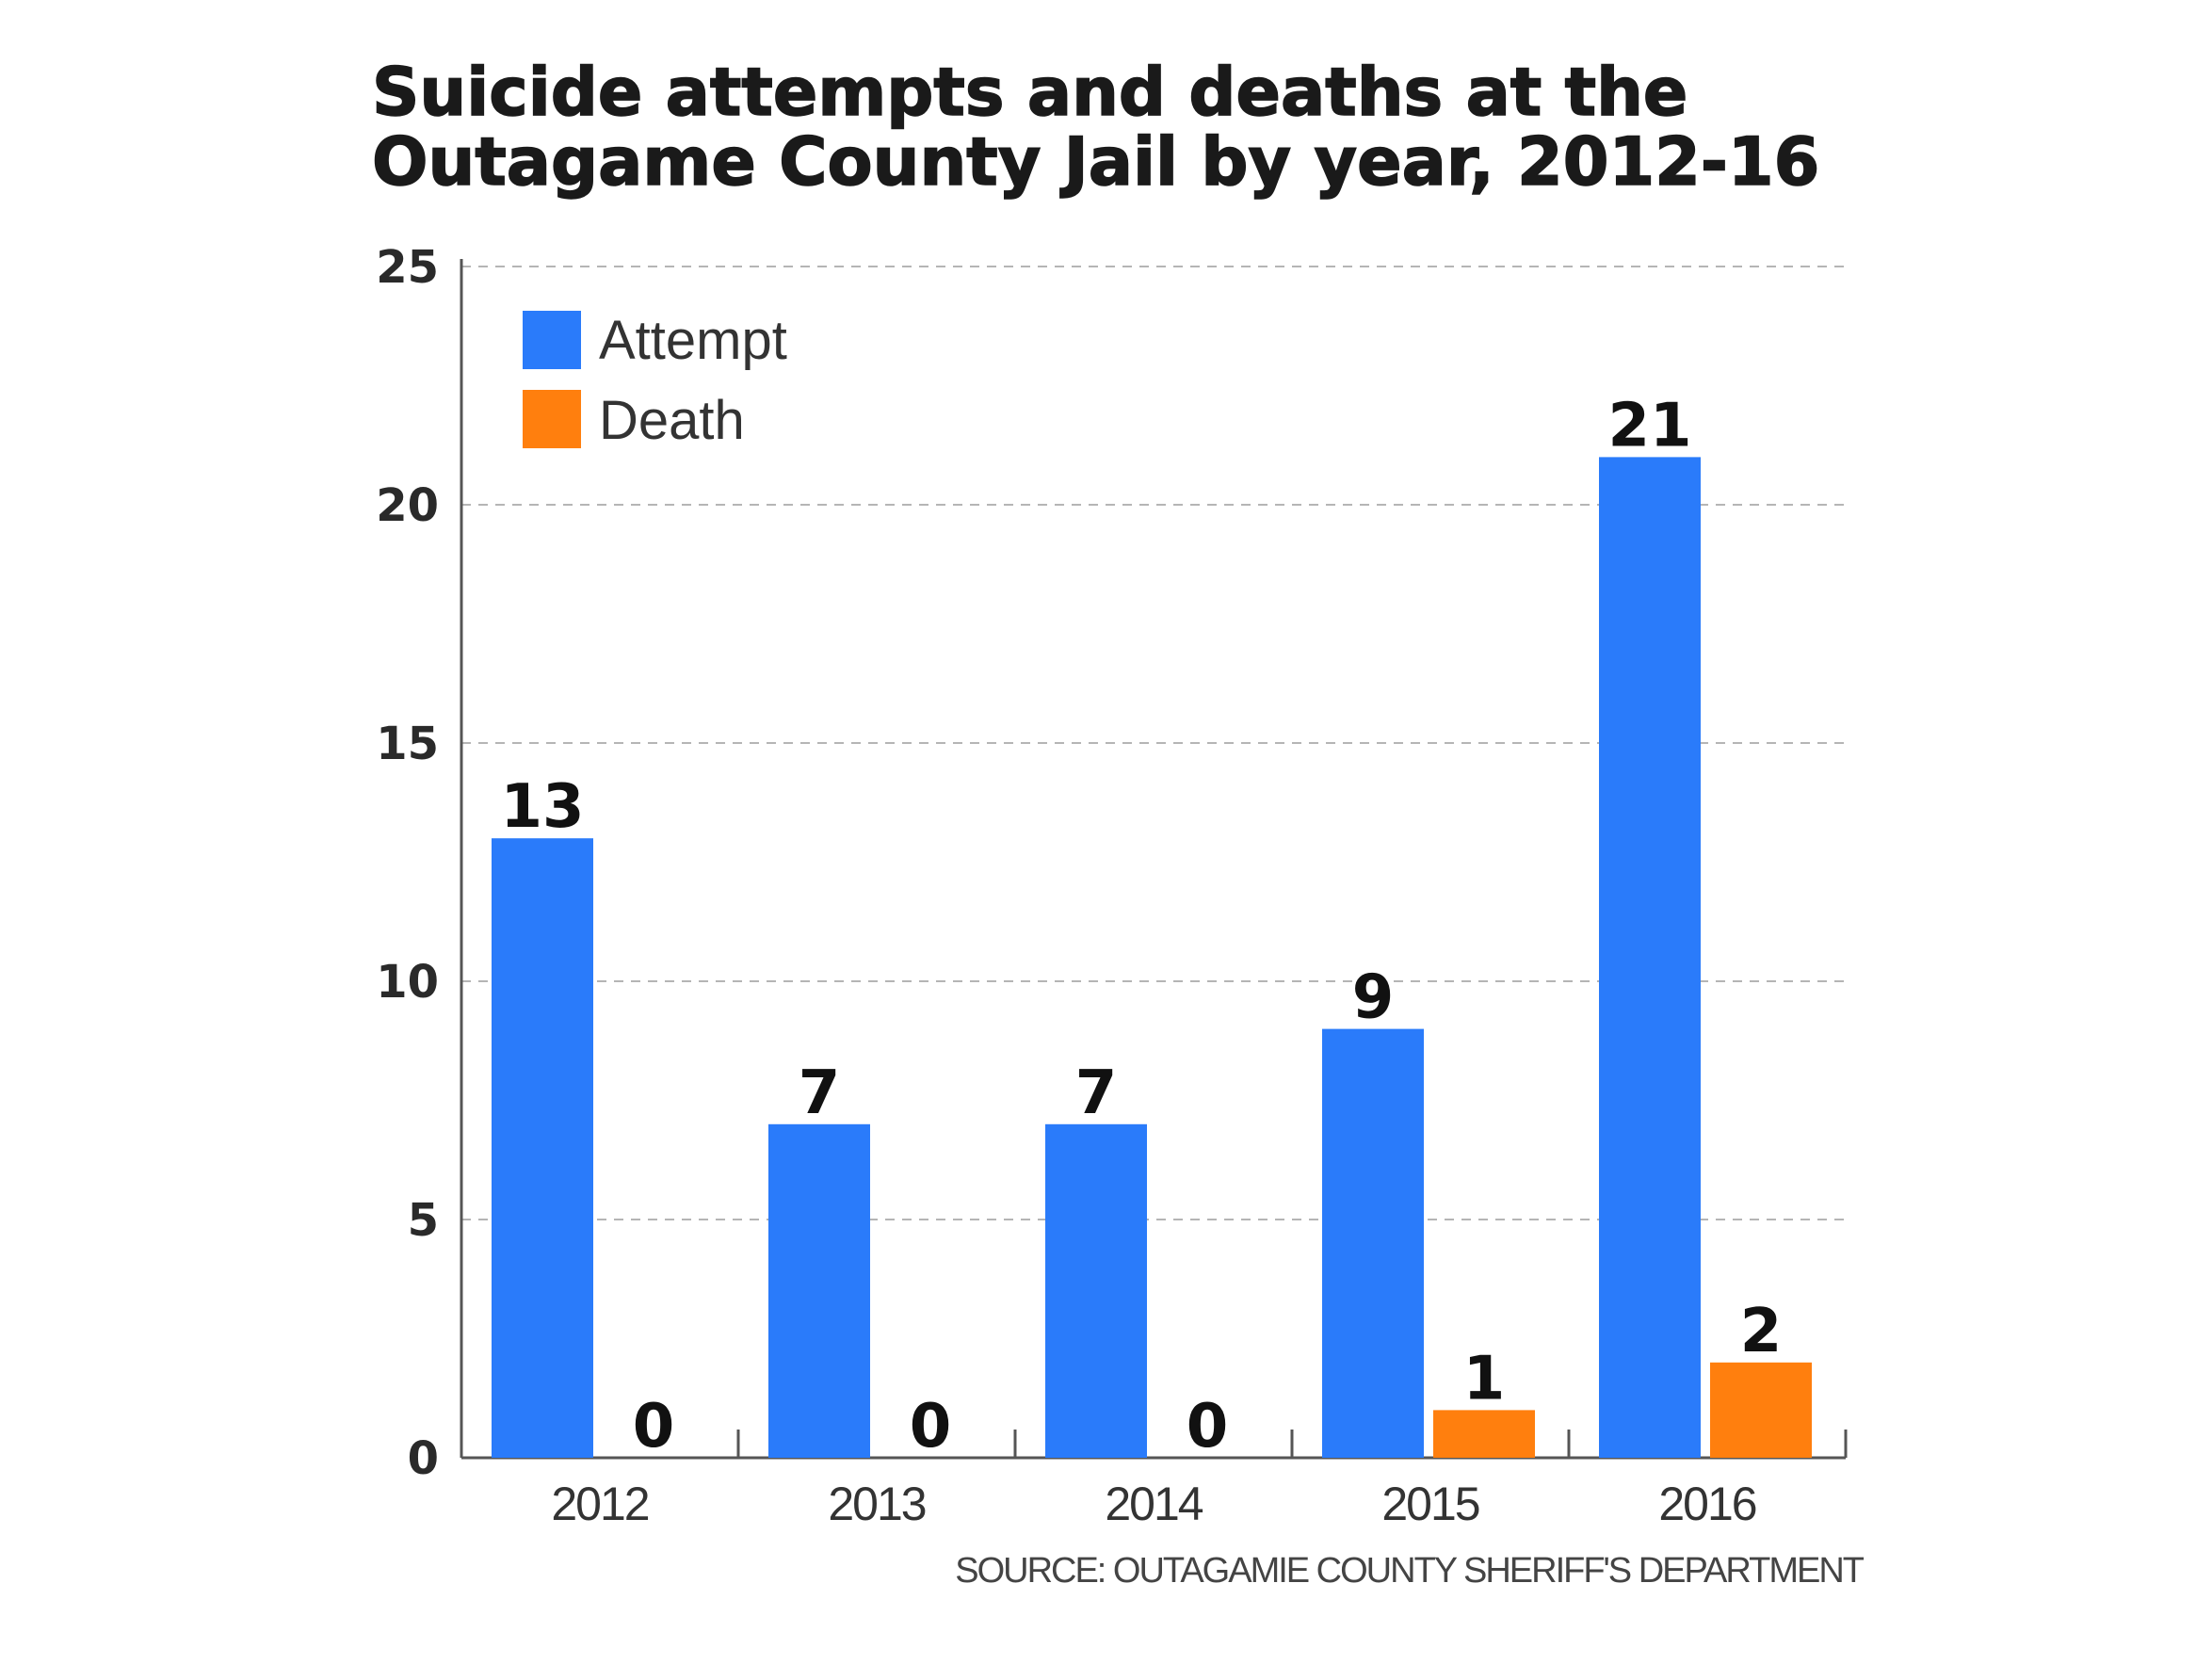  Describe the element at coordinates (1761, 1331) in the screenshot. I see `data-label-death-2016: 2` at that location.